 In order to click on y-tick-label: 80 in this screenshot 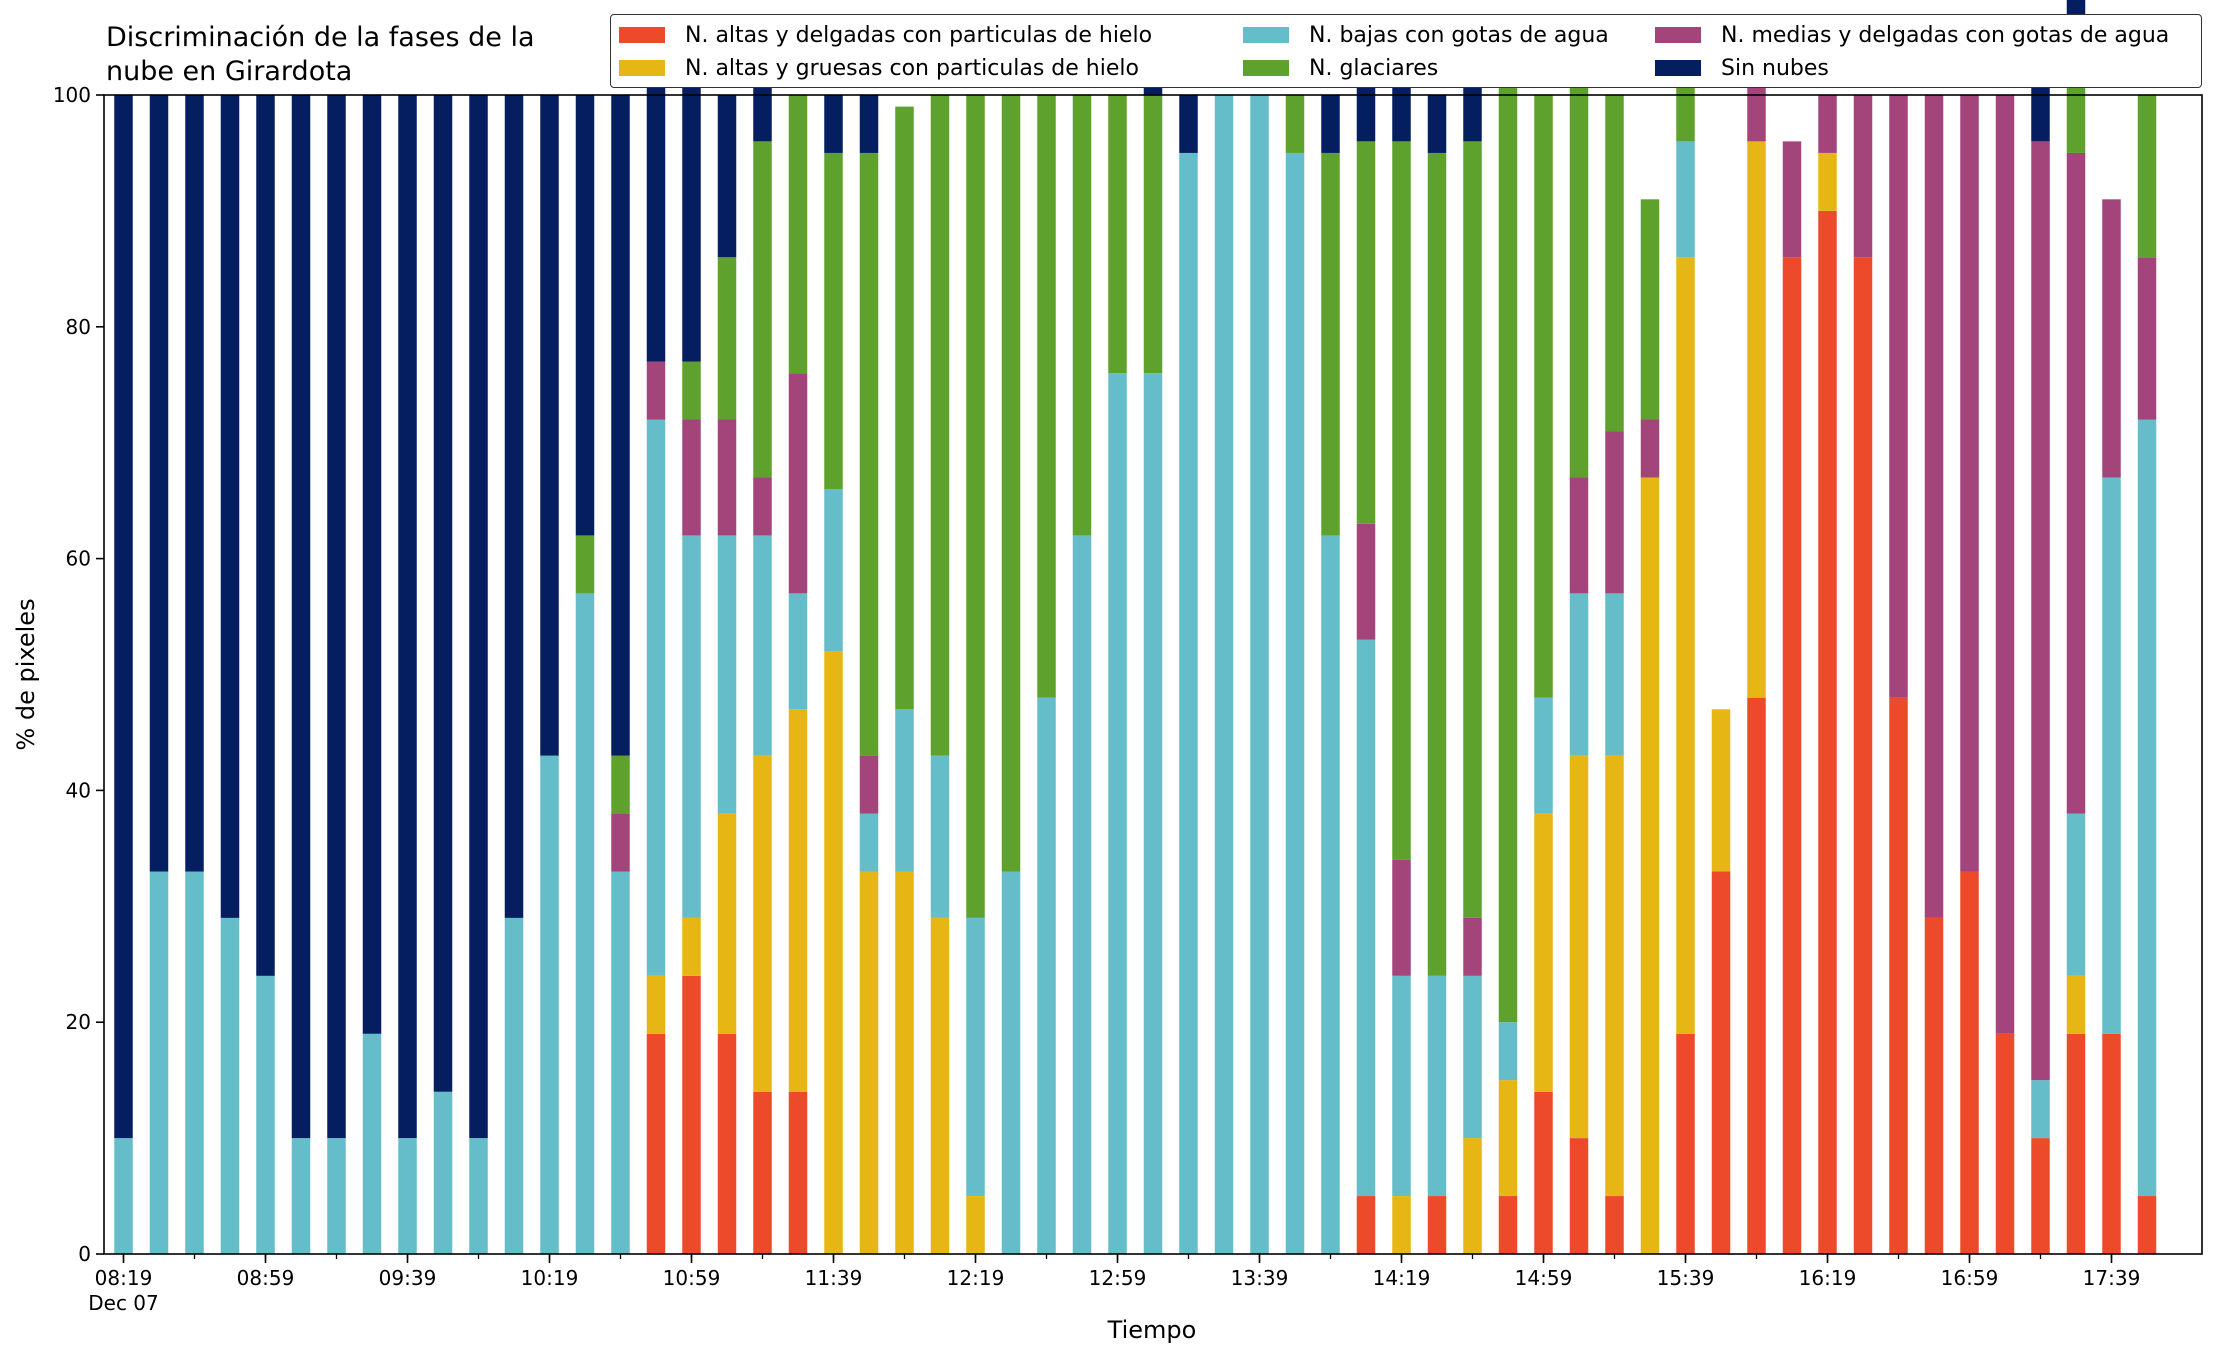, I will do `click(78, 327)`.